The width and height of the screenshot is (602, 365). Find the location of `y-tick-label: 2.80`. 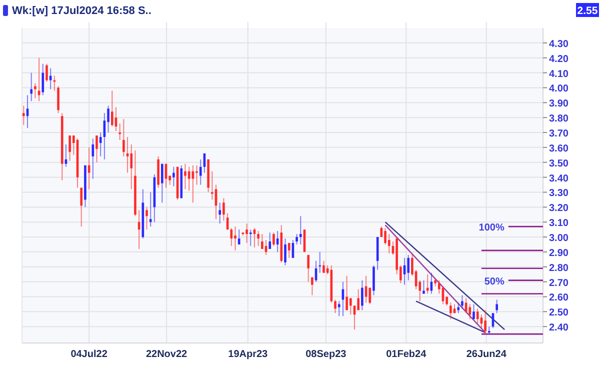

y-tick-label: 2.80 is located at coordinates (559, 268).